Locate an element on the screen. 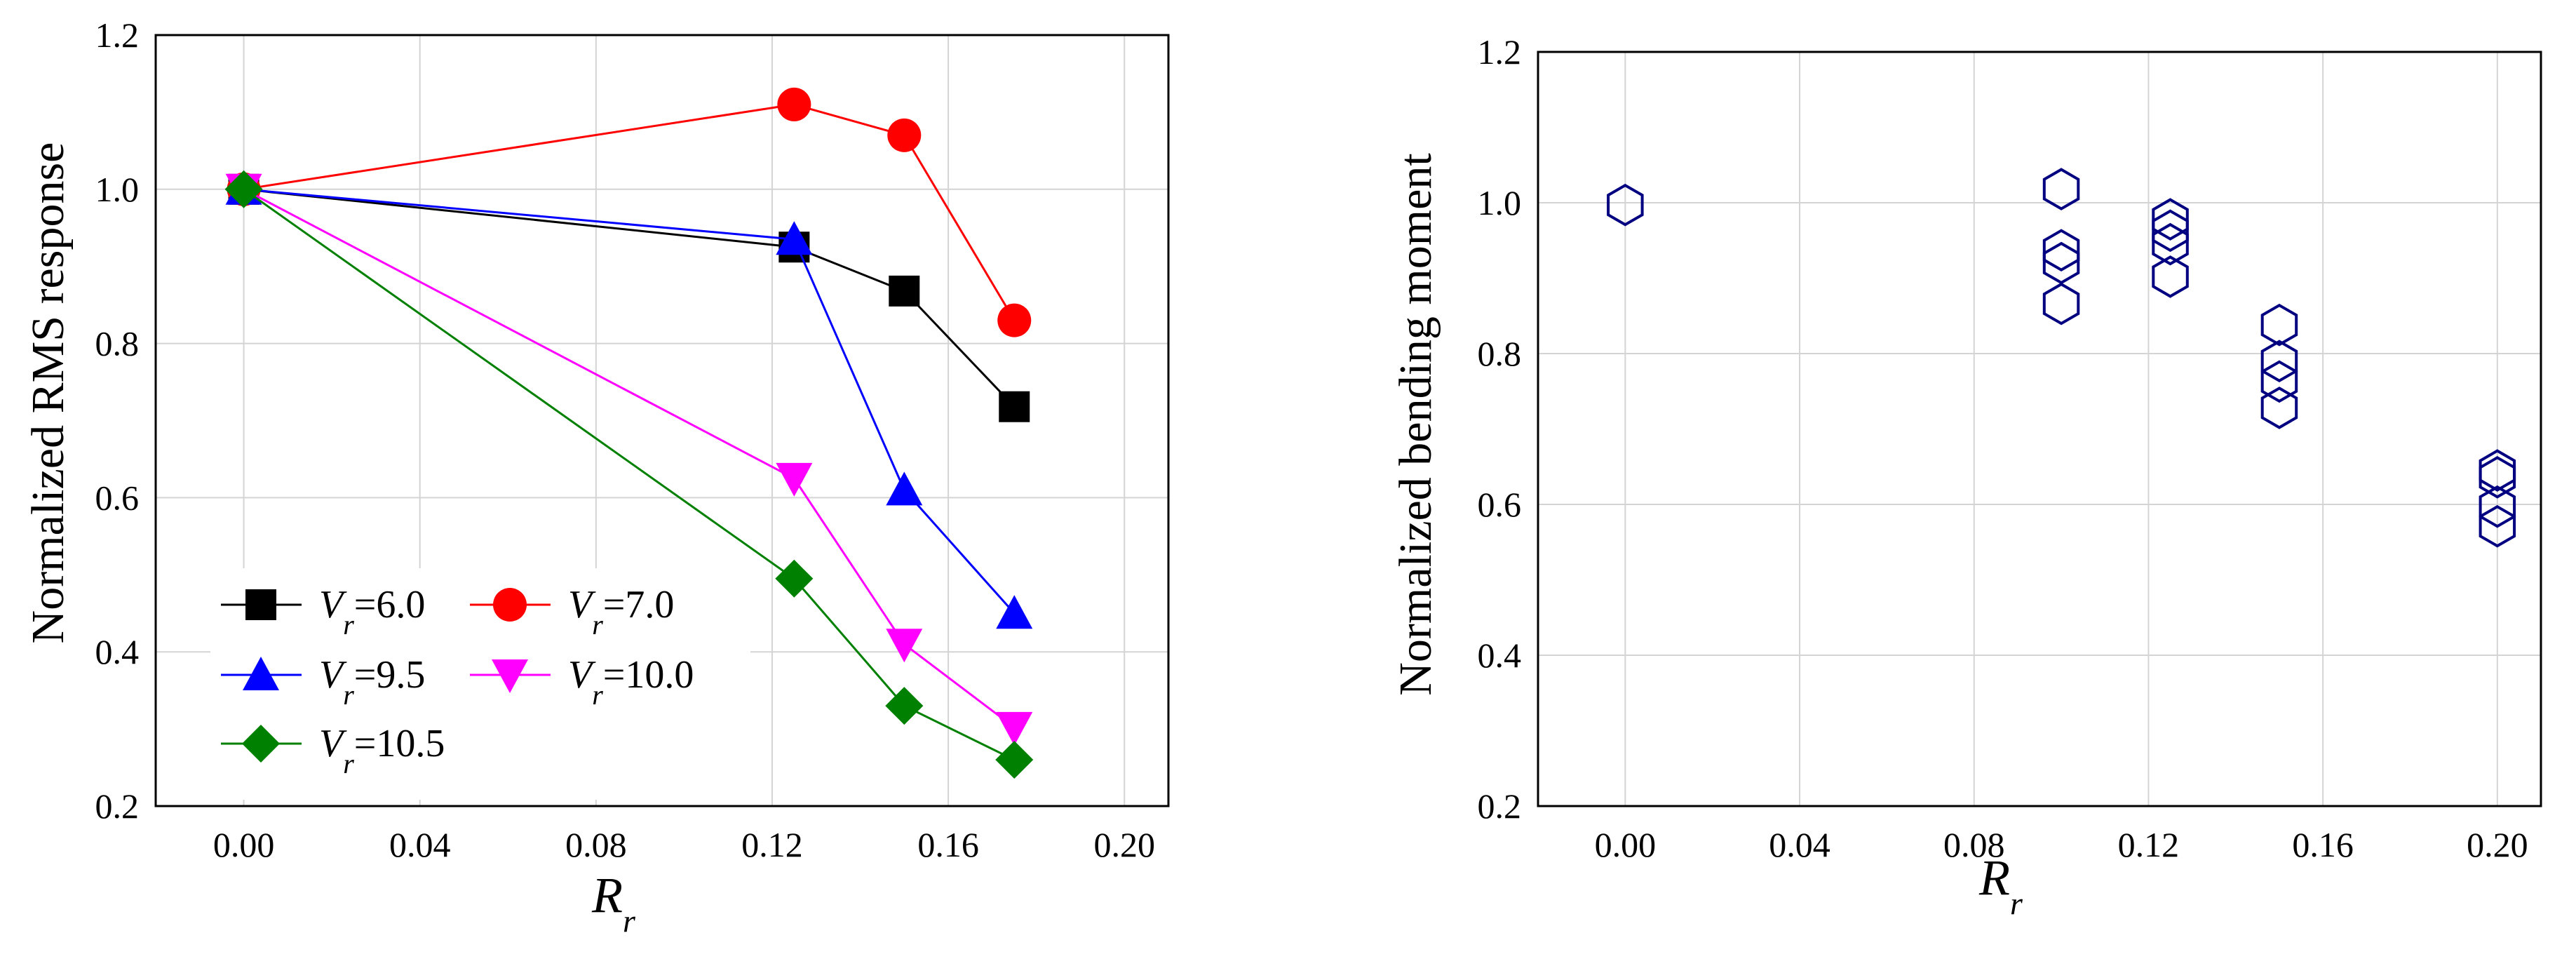 The image size is (2576, 959). legend-entry-1-value: =7.0 is located at coordinates (639, 604).